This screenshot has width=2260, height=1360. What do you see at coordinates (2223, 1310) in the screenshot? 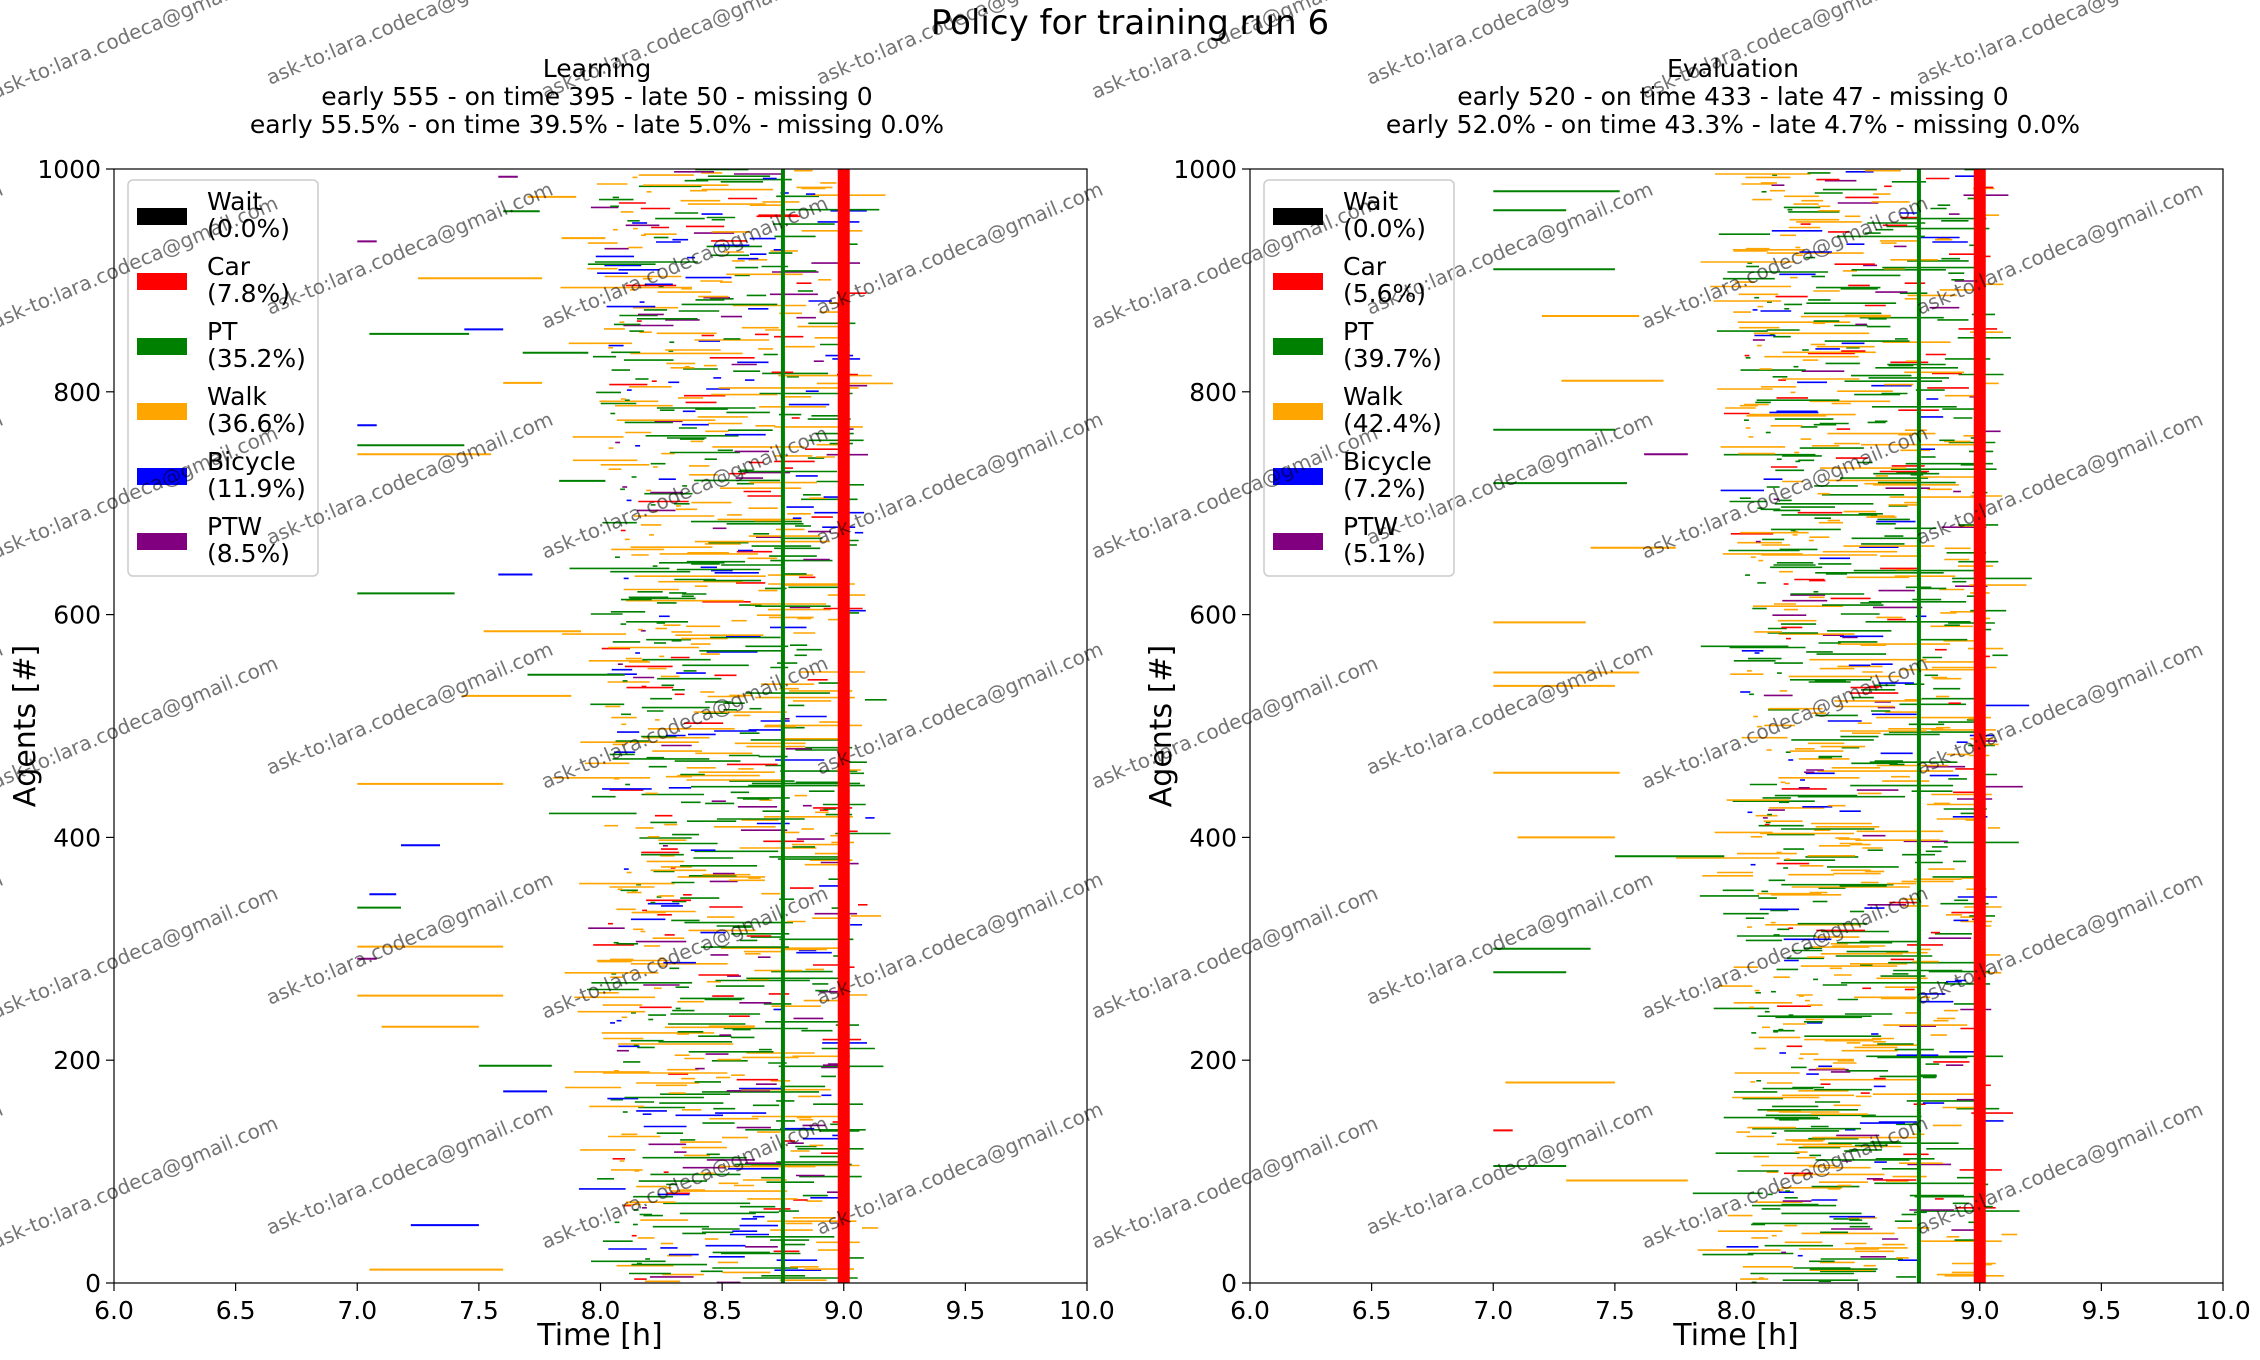
I see `evaluation-x-tick-label: 10.0` at bounding box center [2223, 1310].